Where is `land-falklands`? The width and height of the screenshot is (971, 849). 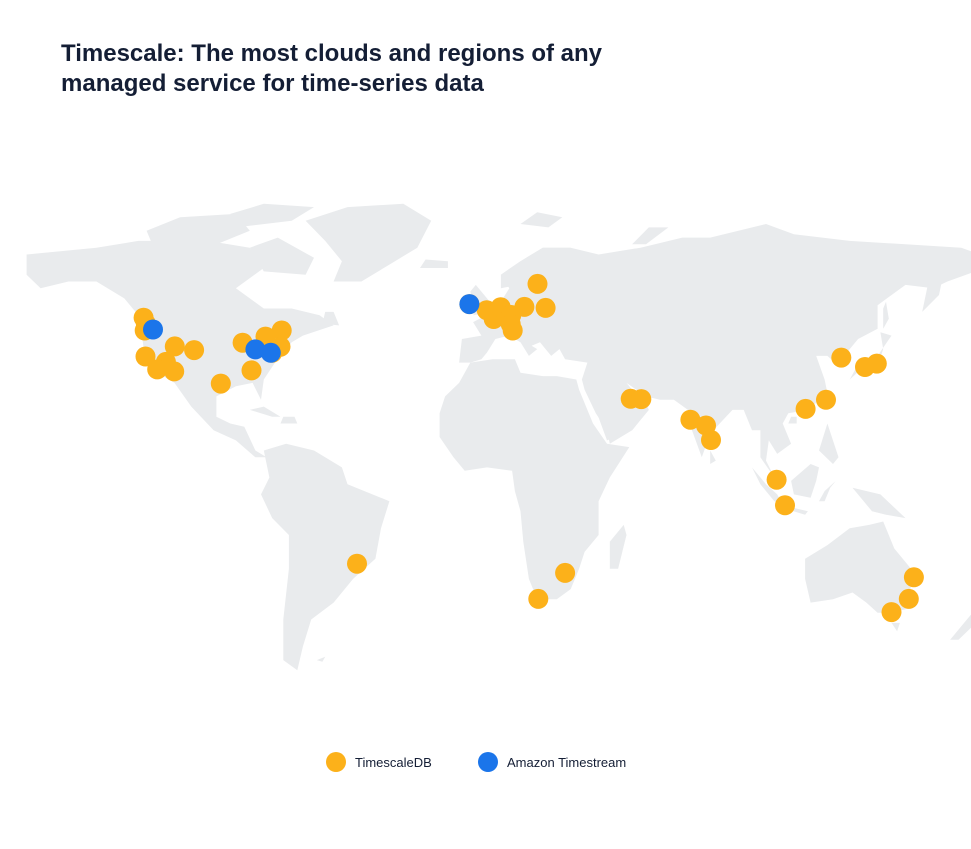
land-falklands is located at coordinates (321, 659).